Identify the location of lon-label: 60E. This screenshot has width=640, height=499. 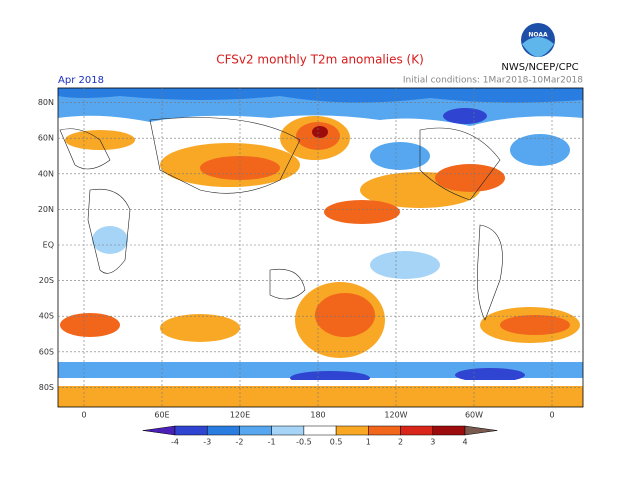
(161, 415).